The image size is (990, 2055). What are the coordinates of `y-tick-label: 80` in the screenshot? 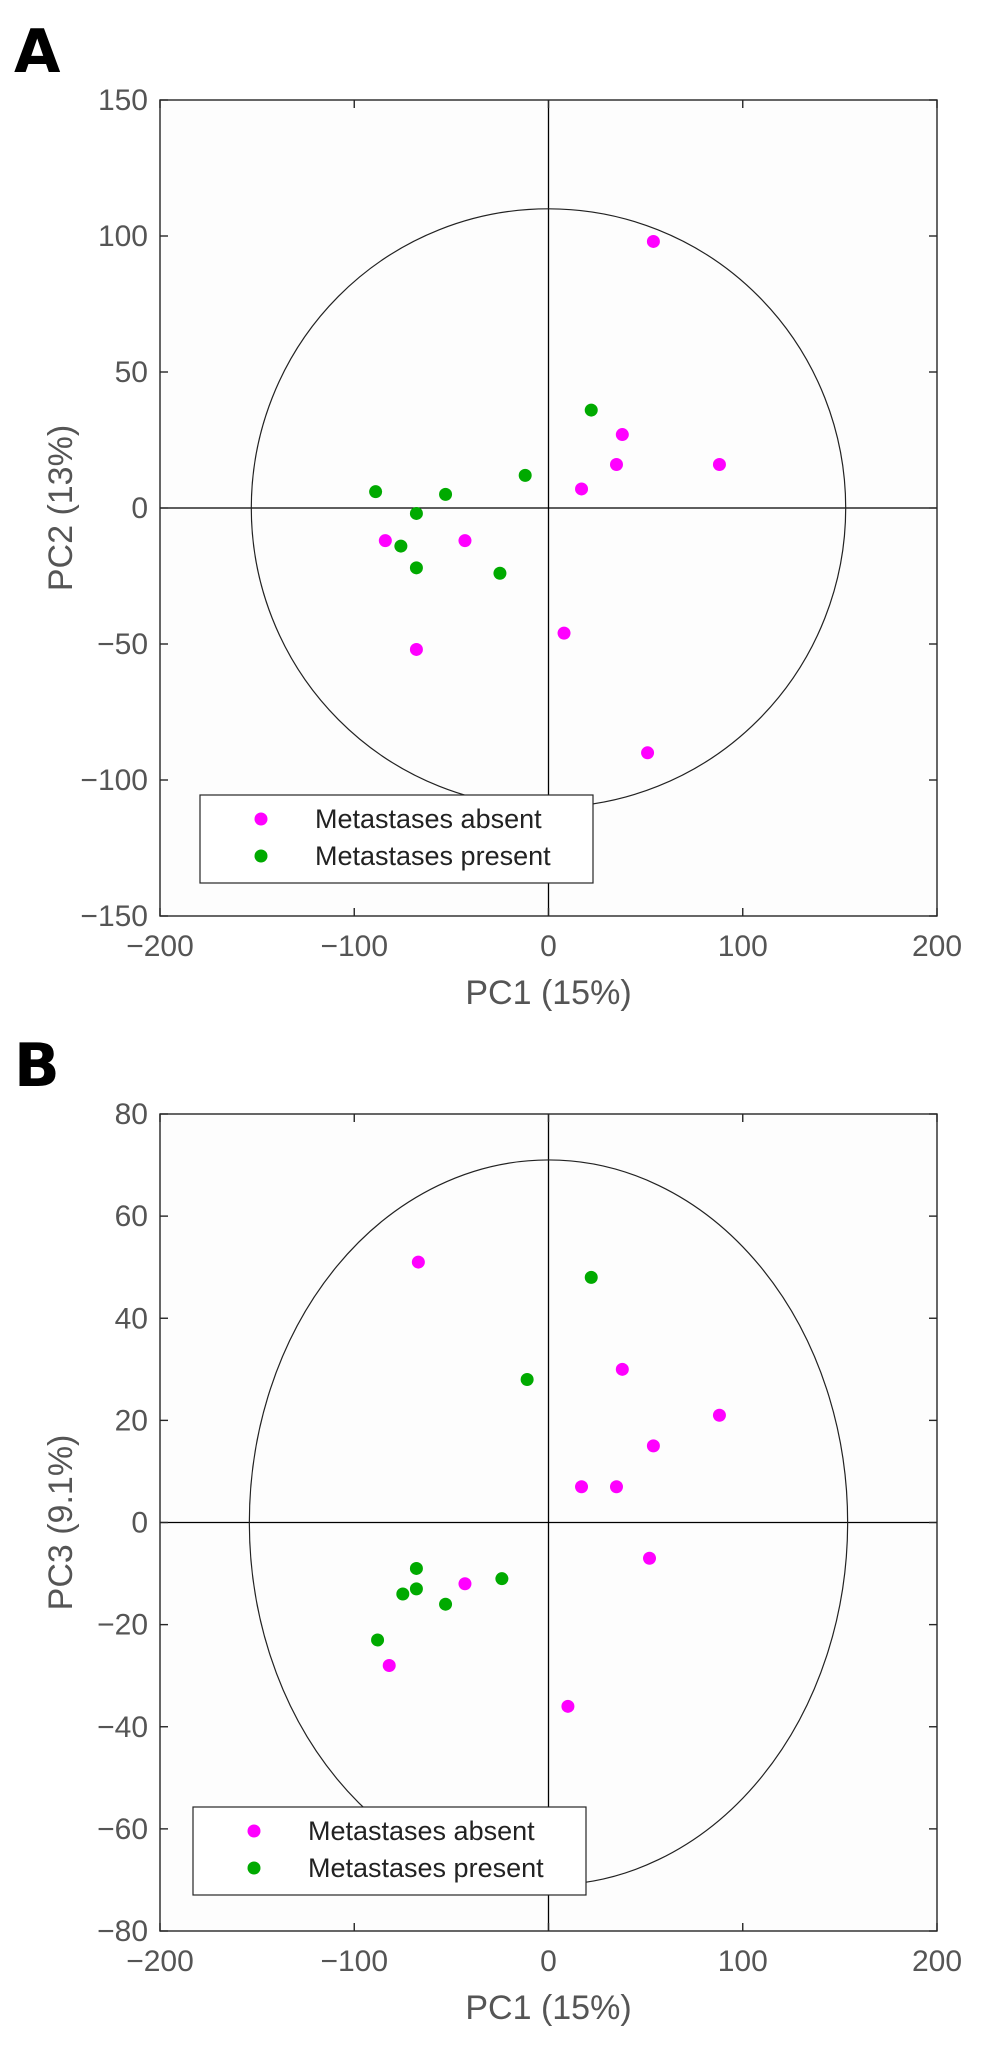 It's located at (131, 1114).